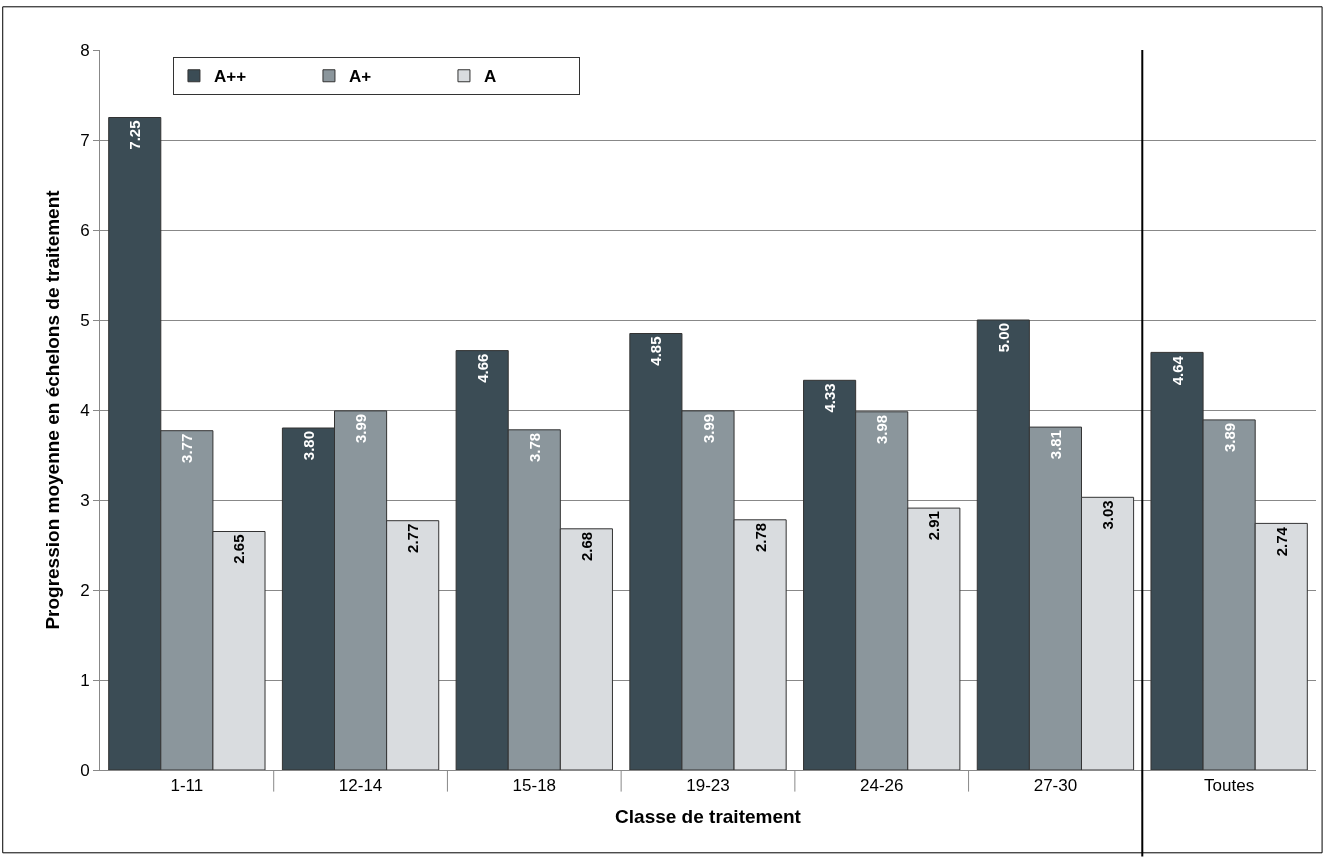  What do you see at coordinates (708, 786) in the screenshot?
I see `x-tick-label: 19-23` at bounding box center [708, 786].